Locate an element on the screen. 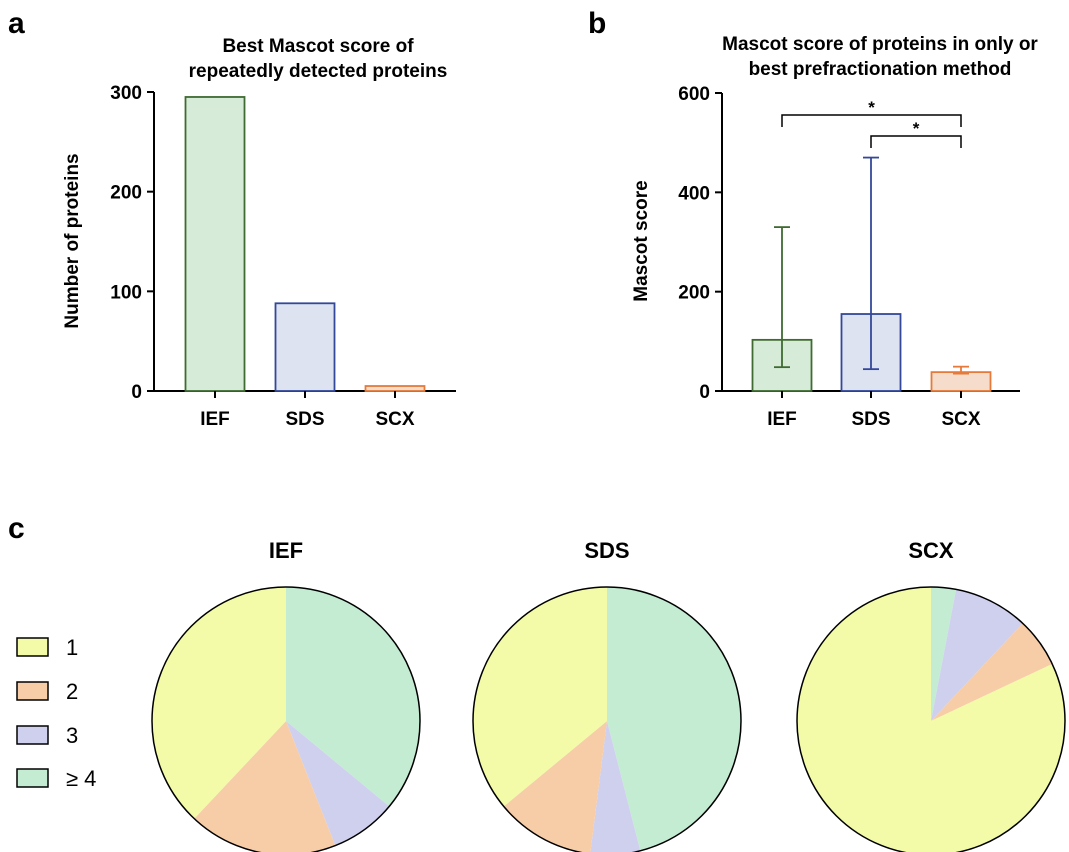 The height and width of the screenshot is (852, 1069). chart-a-ytick-label-2: 200 is located at coordinates (126, 193).